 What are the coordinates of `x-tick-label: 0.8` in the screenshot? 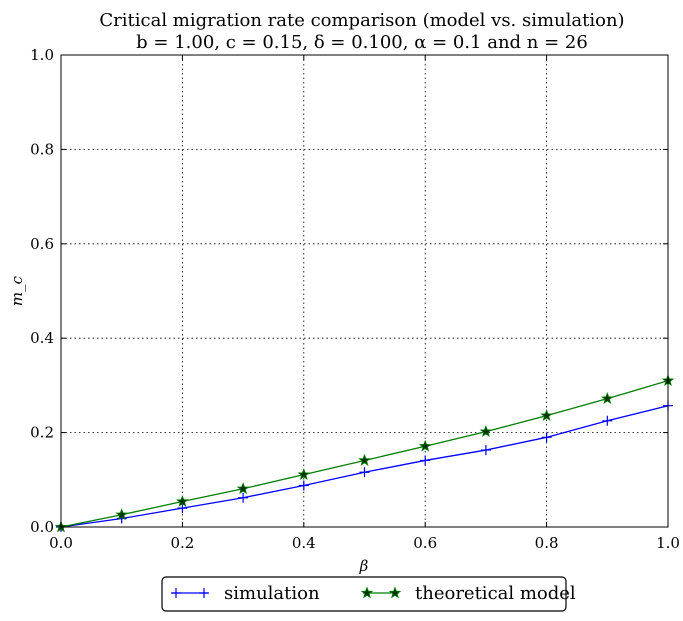 It's located at (547, 543).